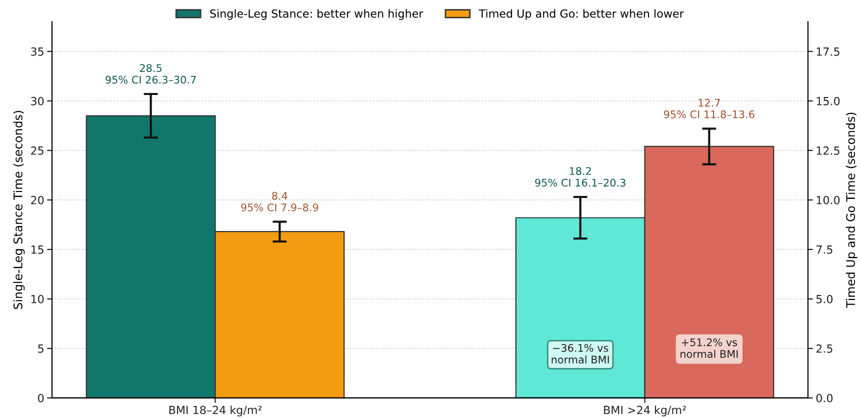 This screenshot has height=418, width=860. What do you see at coordinates (317, 14) in the screenshot?
I see `legend-label: Single-Leg Stance: better when higher` at bounding box center [317, 14].